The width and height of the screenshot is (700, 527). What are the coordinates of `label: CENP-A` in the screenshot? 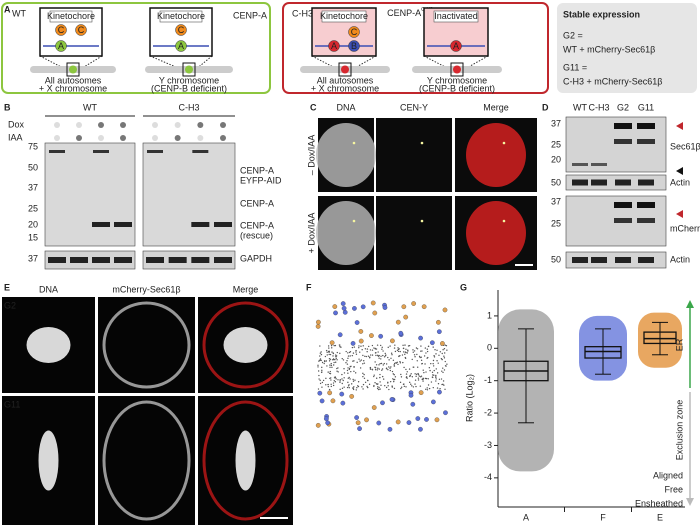 It's located at (257, 170).